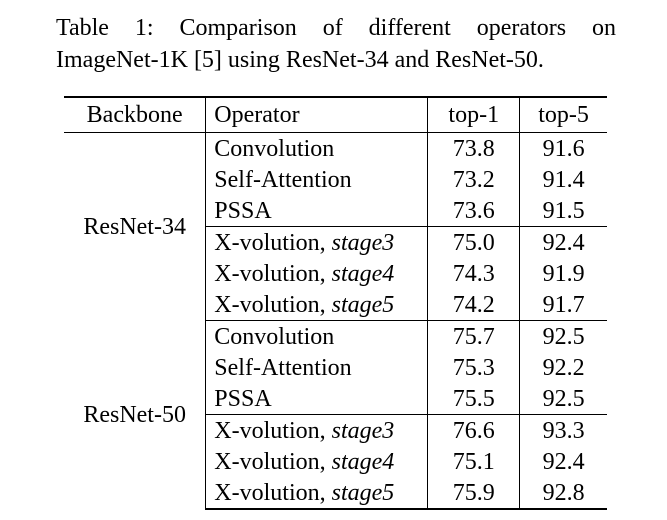 This screenshot has width=667, height=520. I want to click on top1-cell: 76.6, so click(474, 430).